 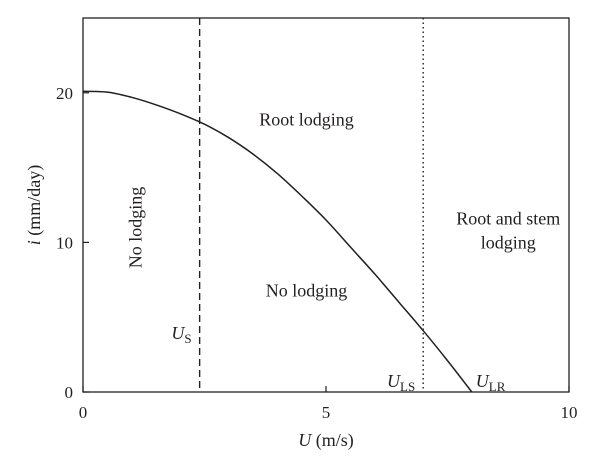 I want to click on region-label-3: Root and stem lodging, so click(x=508, y=230).